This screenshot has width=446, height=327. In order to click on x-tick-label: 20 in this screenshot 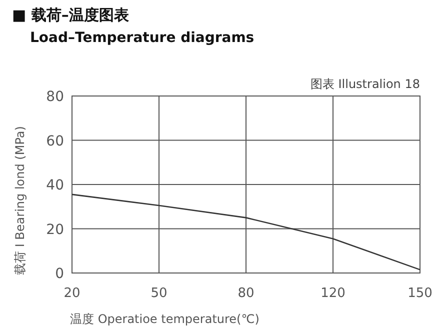, I will do `click(72, 293)`.